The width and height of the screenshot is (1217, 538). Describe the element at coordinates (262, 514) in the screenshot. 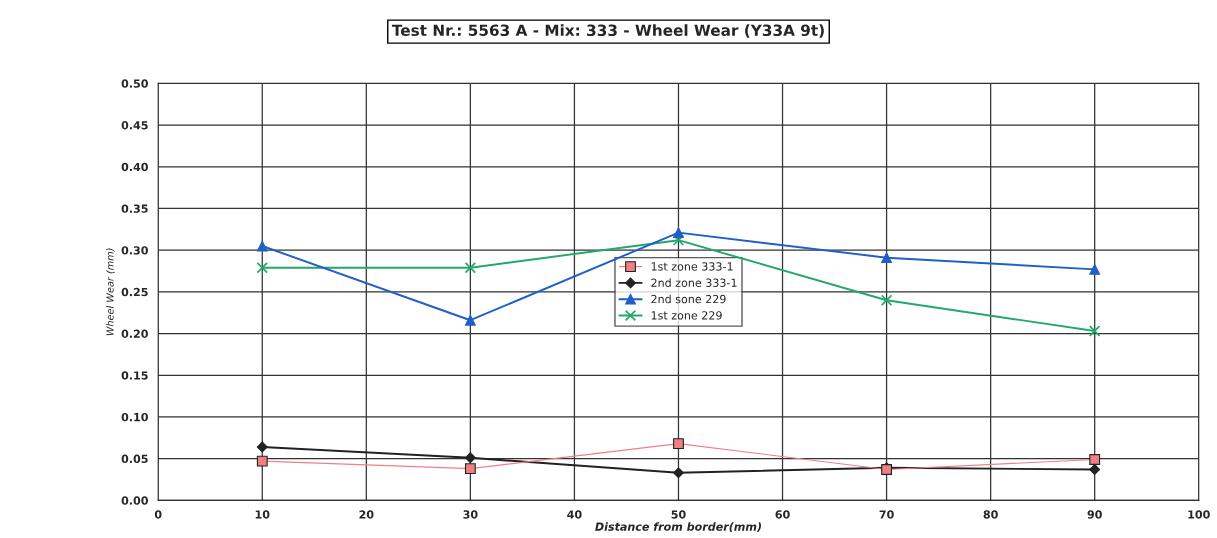

I see `x-tick-label: 10` at that location.